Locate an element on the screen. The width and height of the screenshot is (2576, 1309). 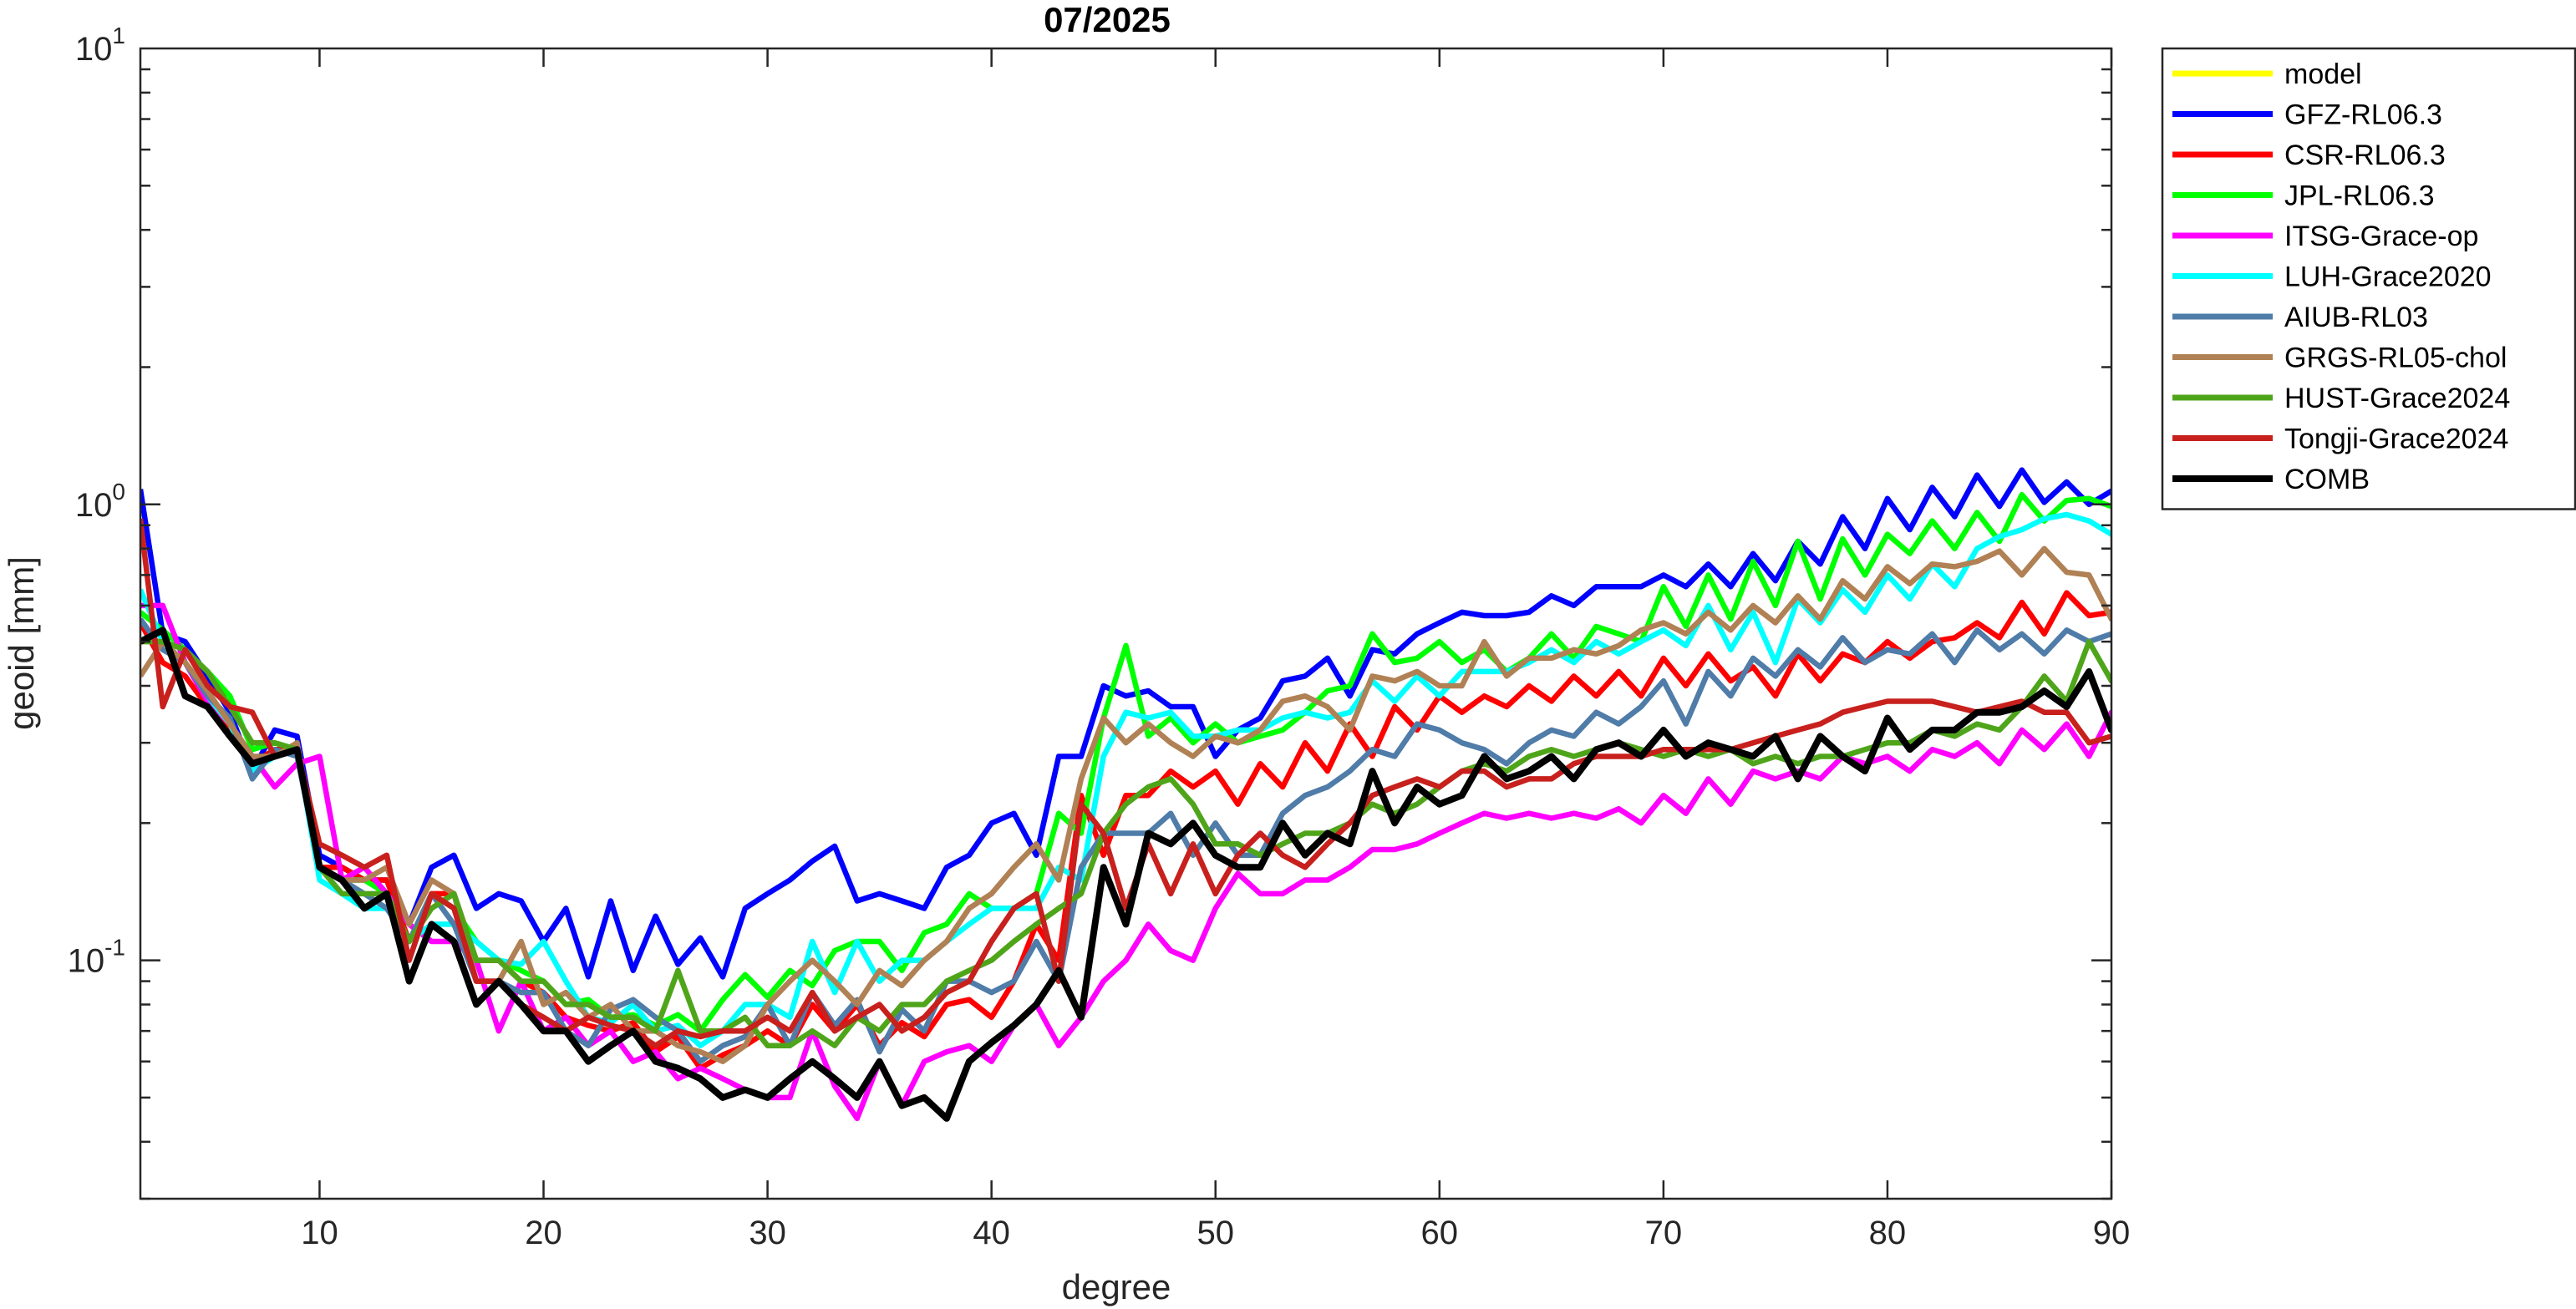
x-axis-label: degree is located at coordinates (1116, 1286).